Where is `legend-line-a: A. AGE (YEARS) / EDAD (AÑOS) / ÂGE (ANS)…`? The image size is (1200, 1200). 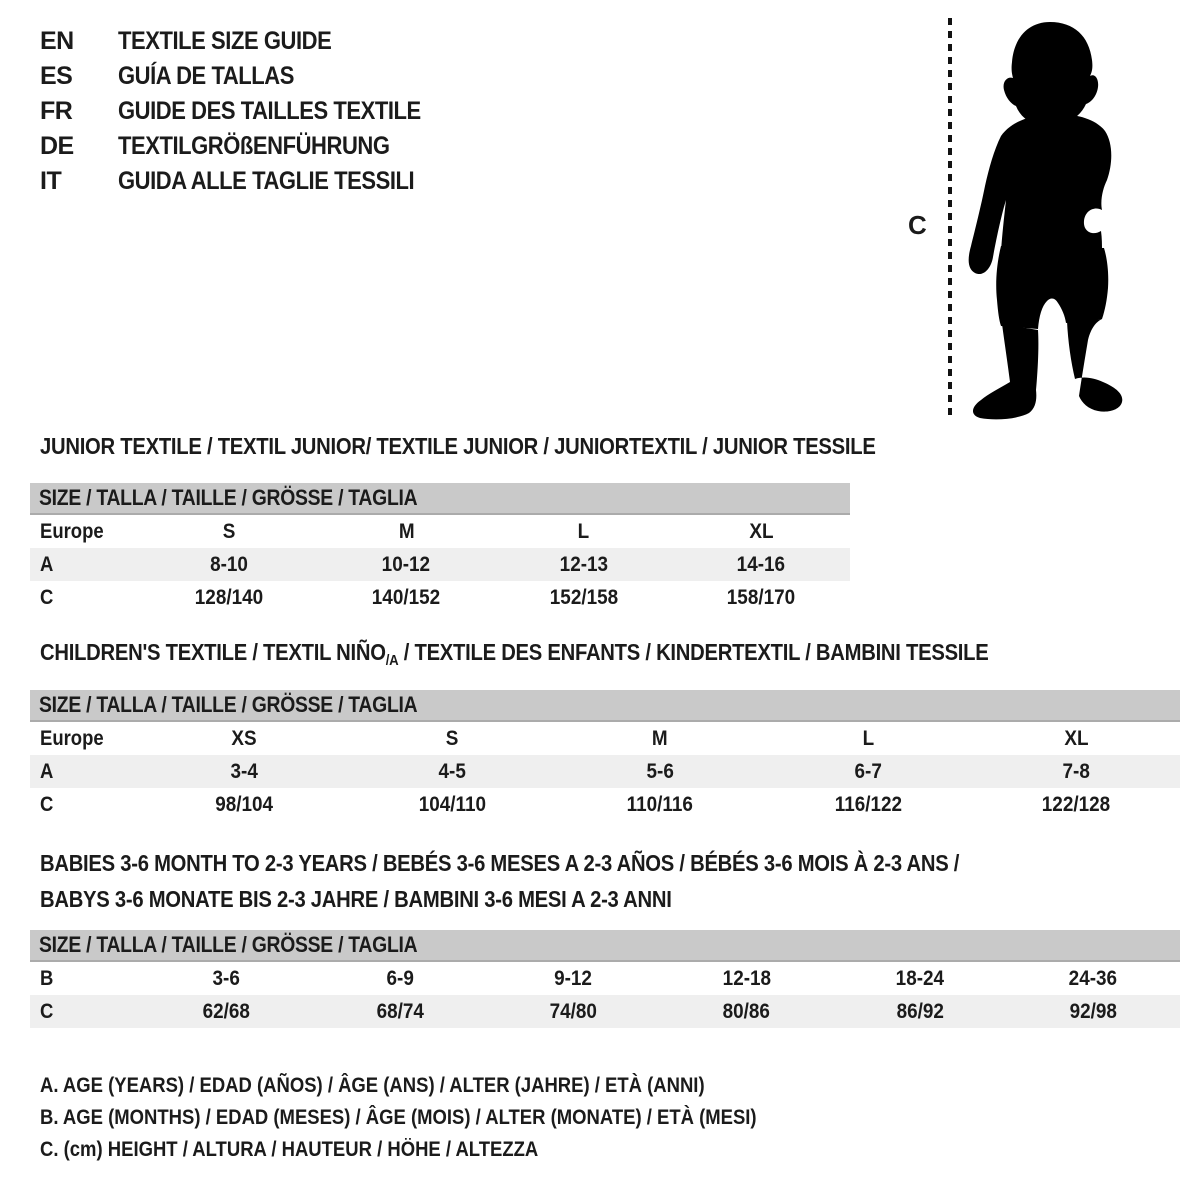 legend-line-a: A. AGE (YEARS) / EDAD (AÑOS) / ÂGE (ANS)… is located at coordinates (372, 1085).